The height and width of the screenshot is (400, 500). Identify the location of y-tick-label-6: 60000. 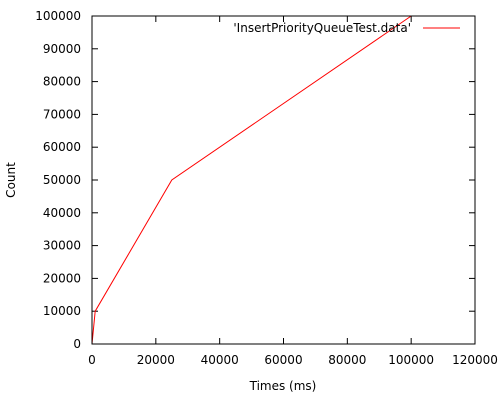
(62, 147).